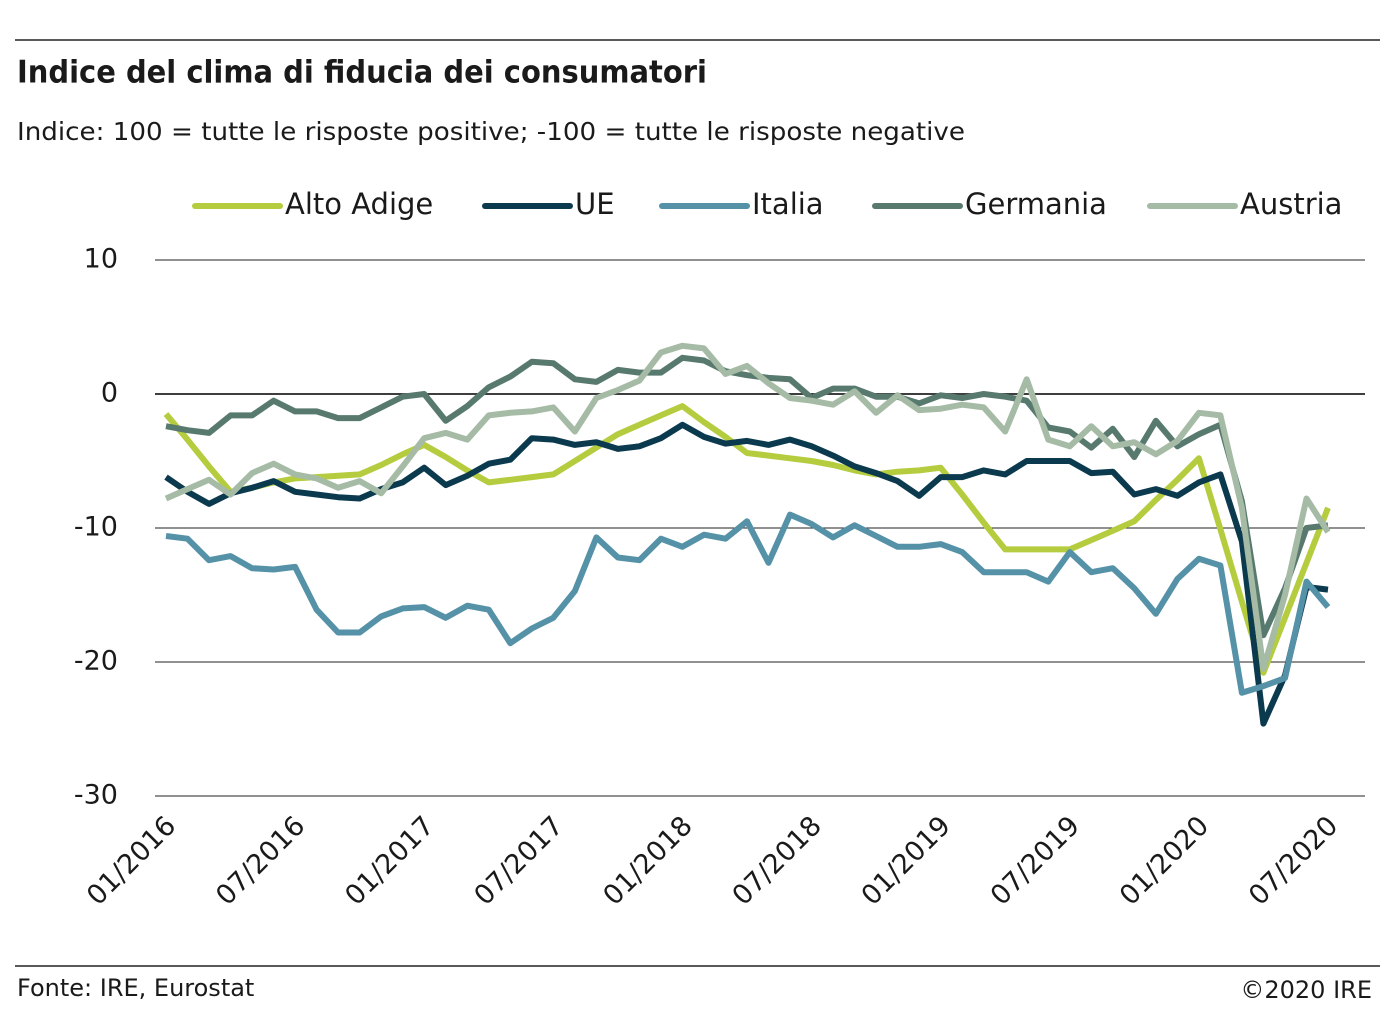 The image size is (1388, 1011). Describe the element at coordinates (1035, 860) in the screenshot. I see `x-tick-label: 07/2019` at that location.